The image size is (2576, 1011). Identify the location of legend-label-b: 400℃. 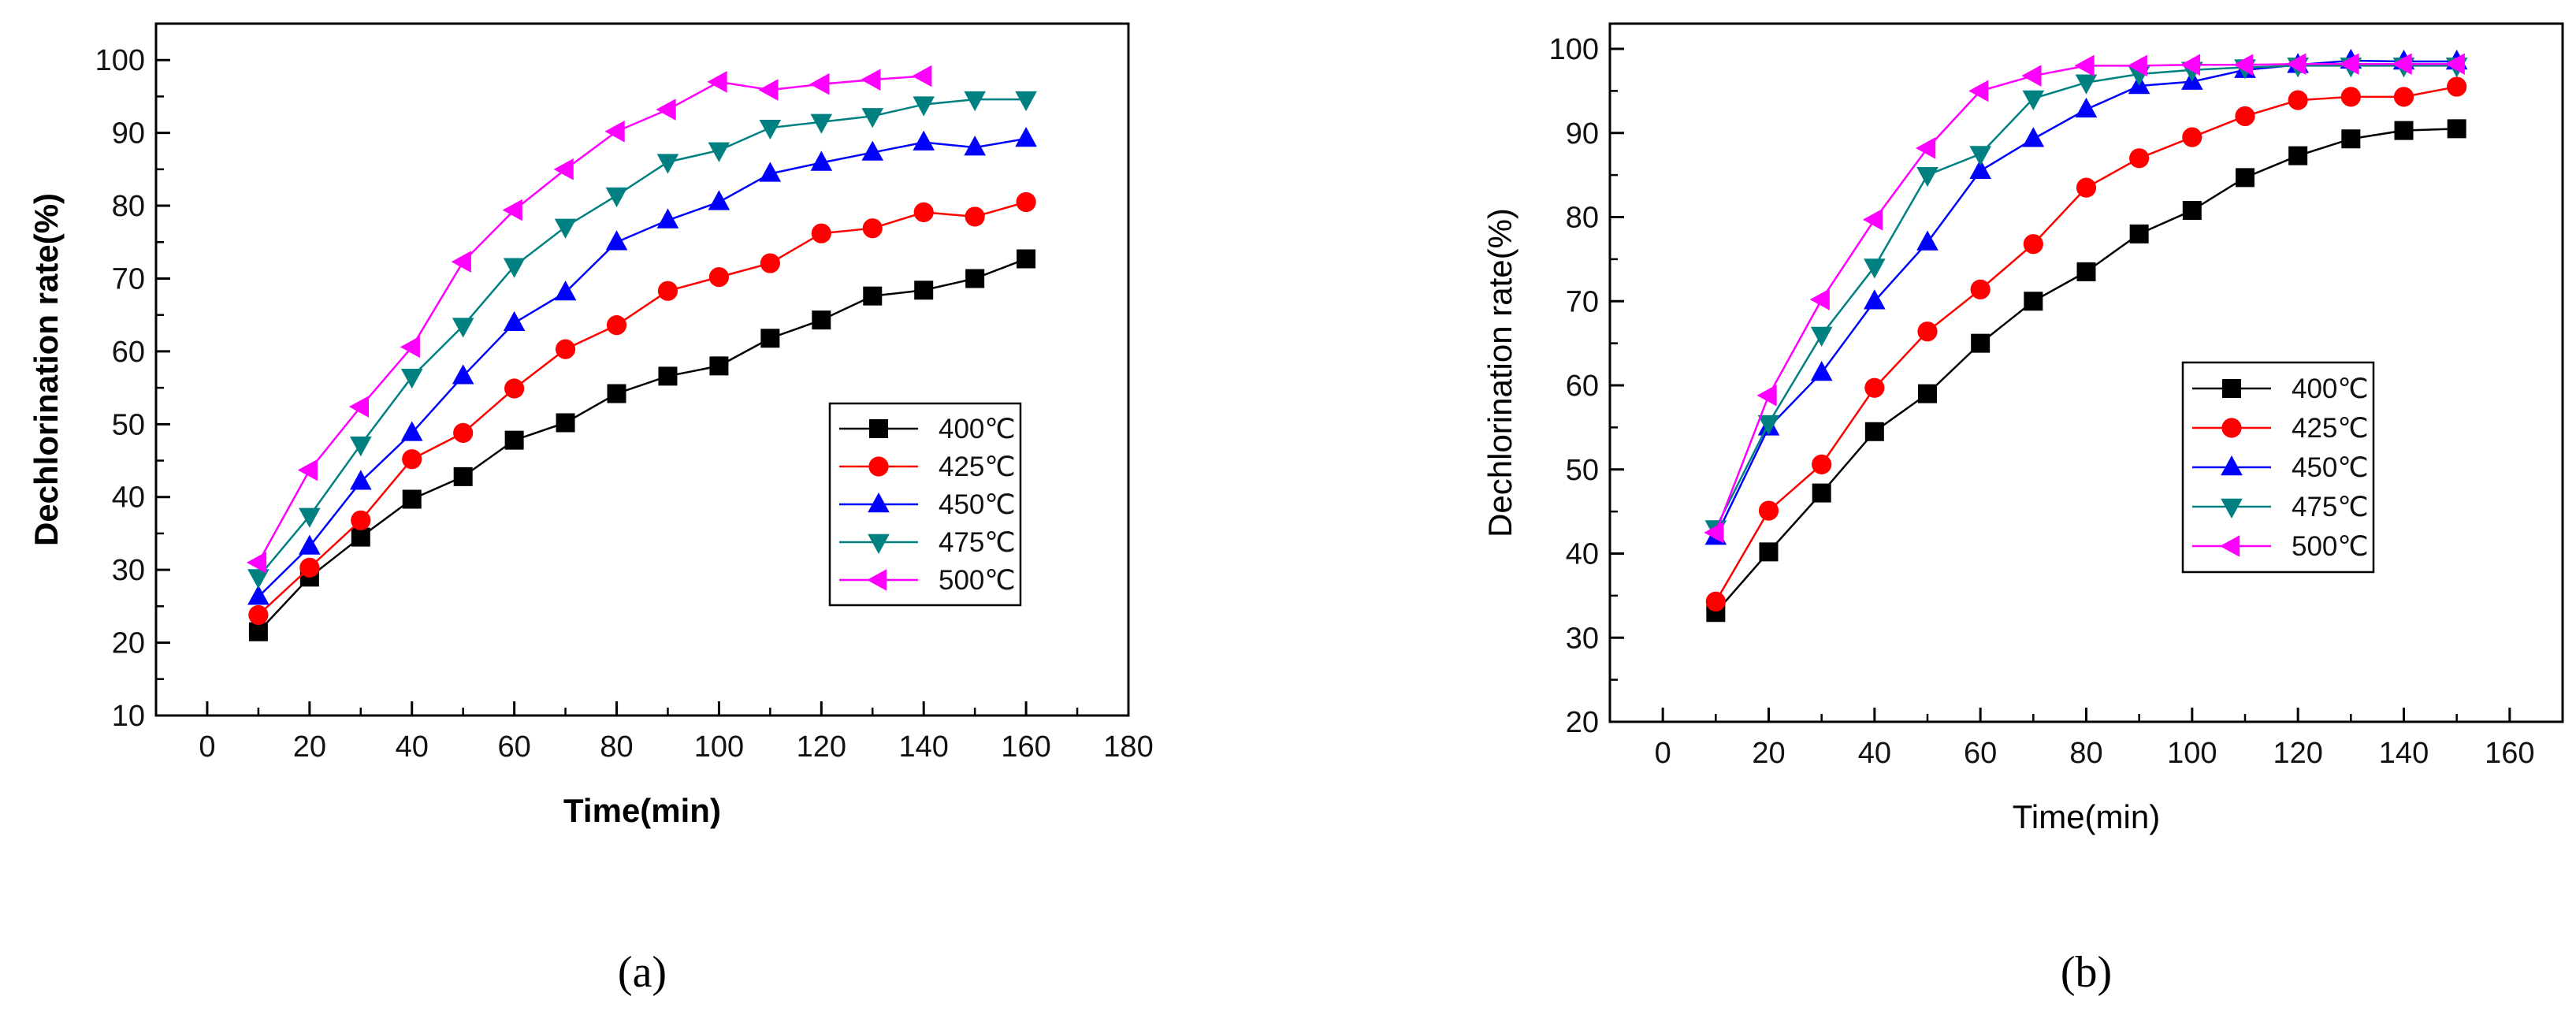
(2330, 389).